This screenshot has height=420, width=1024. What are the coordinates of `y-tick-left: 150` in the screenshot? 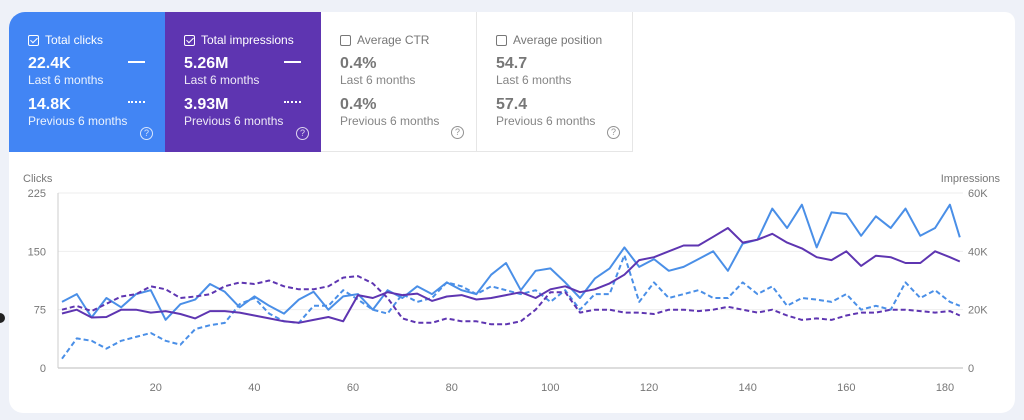 It's located at (37, 252).